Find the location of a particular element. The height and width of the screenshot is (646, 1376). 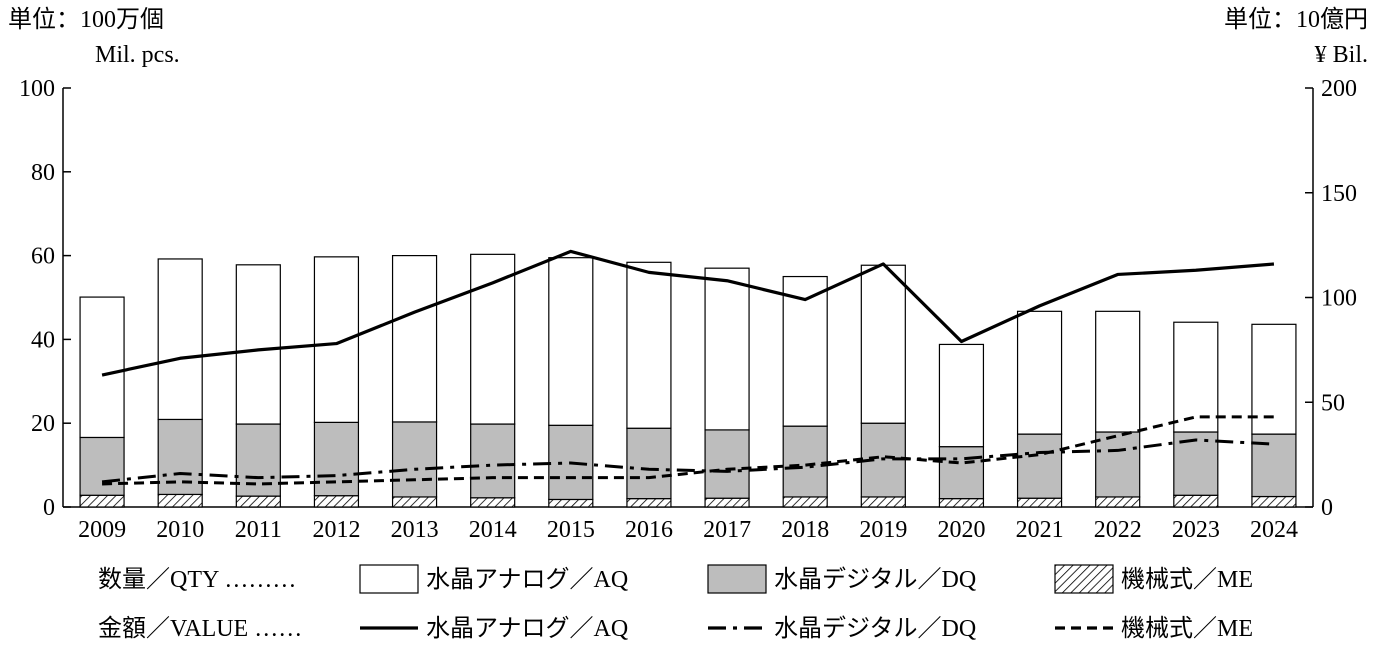

x-tick-label: 2021 is located at coordinates (1040, 530).